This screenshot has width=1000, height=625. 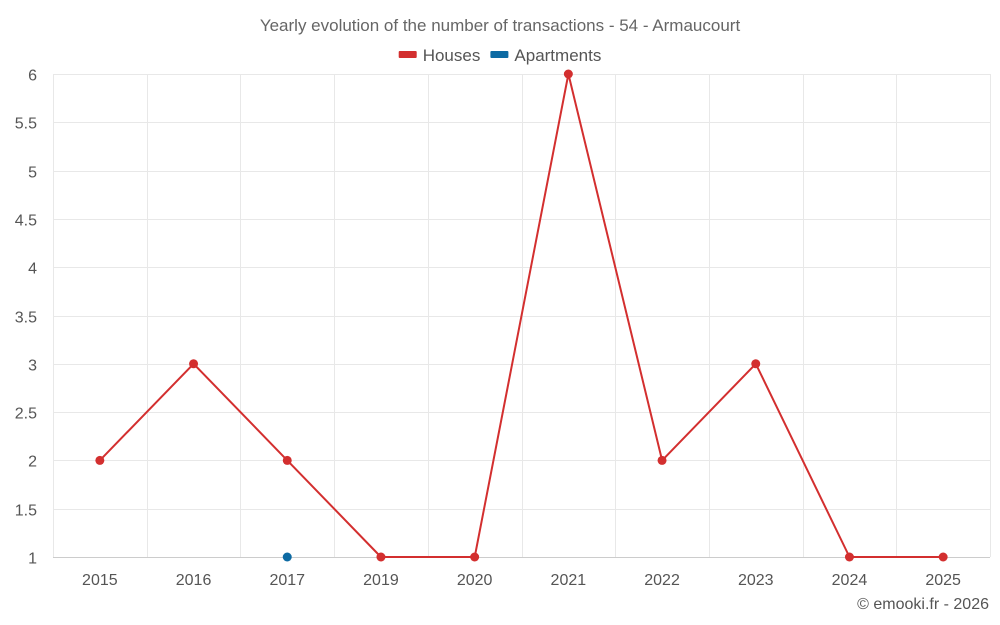 What do you see at coordinates (26, 221) in the screenshot?
I see `y-tick-label: 4.5` at bounding box center [26, 221].